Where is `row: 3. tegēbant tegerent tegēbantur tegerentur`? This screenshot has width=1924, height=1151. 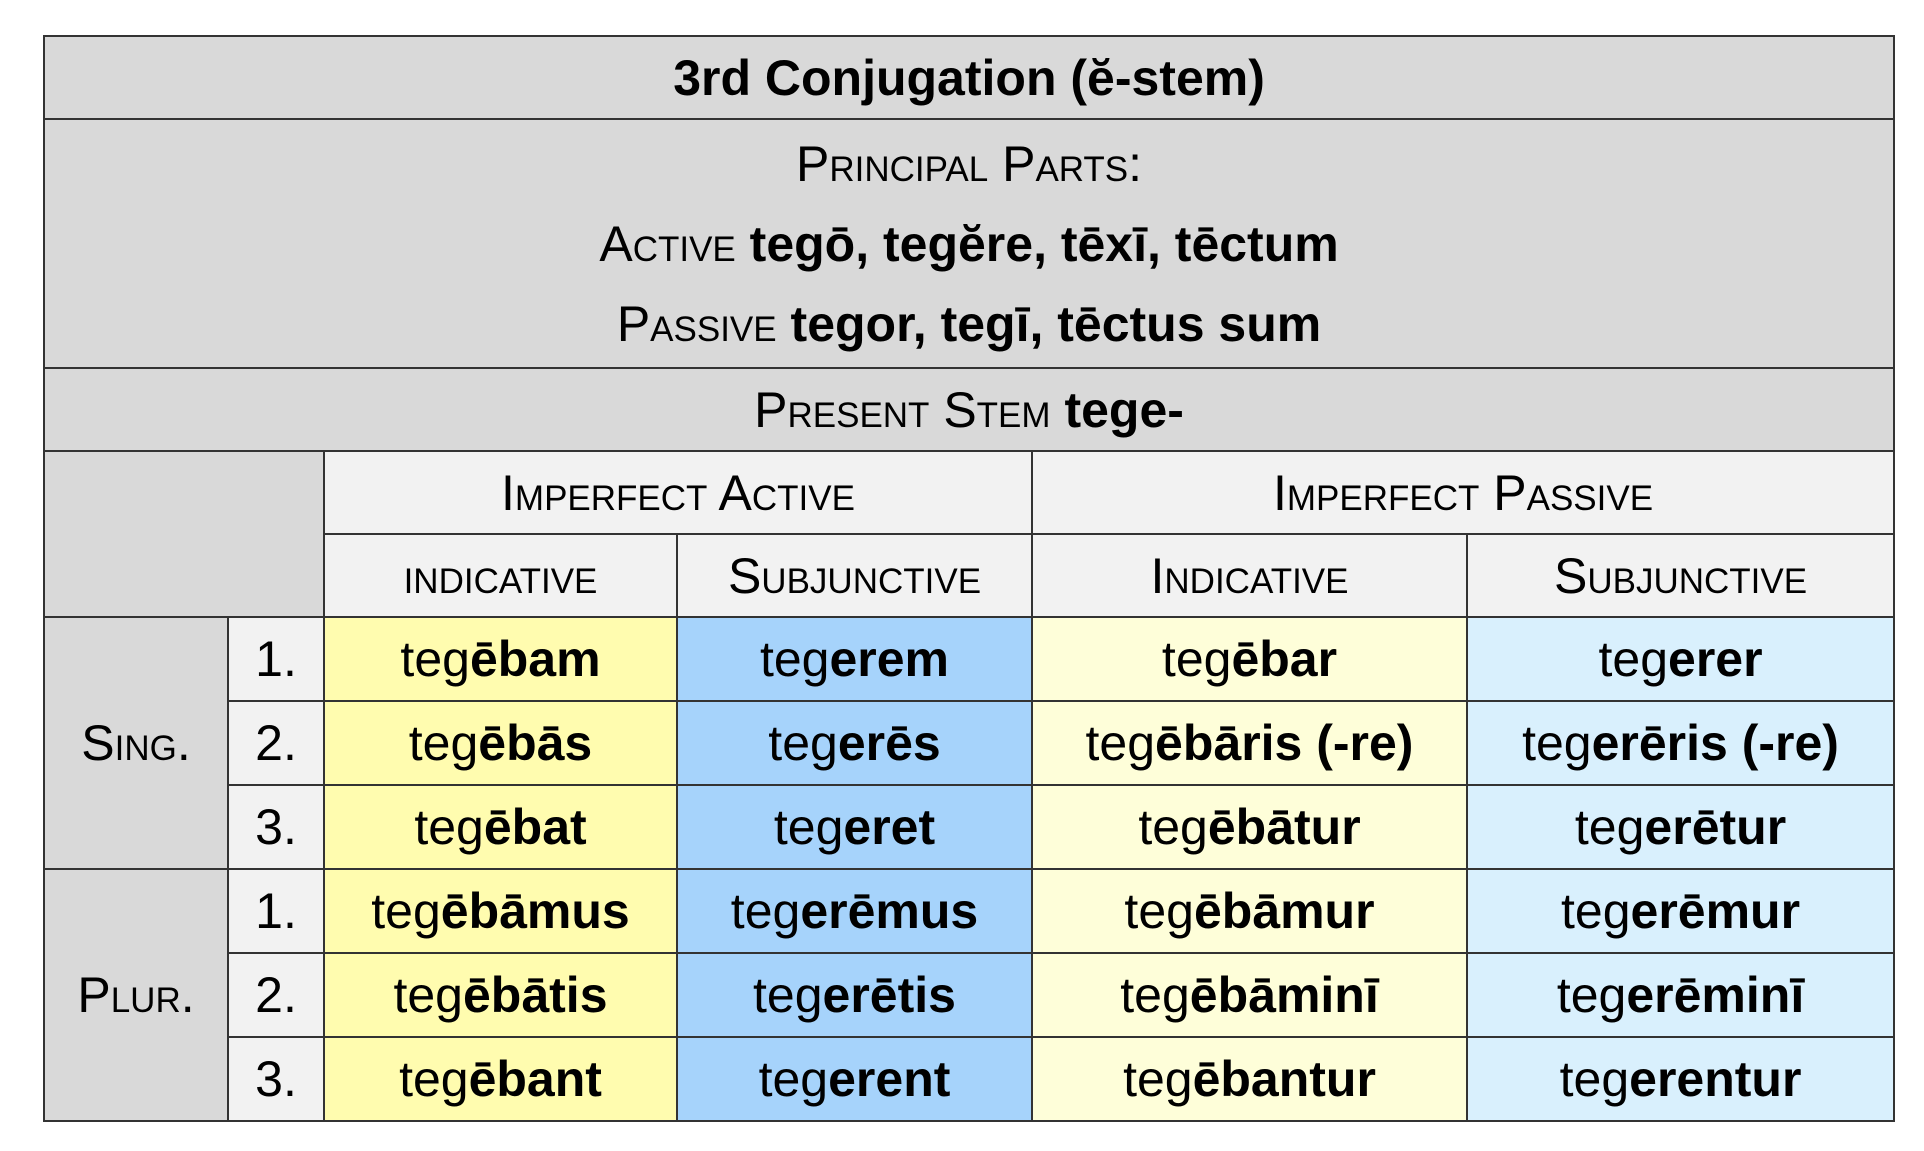 row: 3. tegēbant tegerent tegēbantur tegerentur is located at coordinates (970, 1079).